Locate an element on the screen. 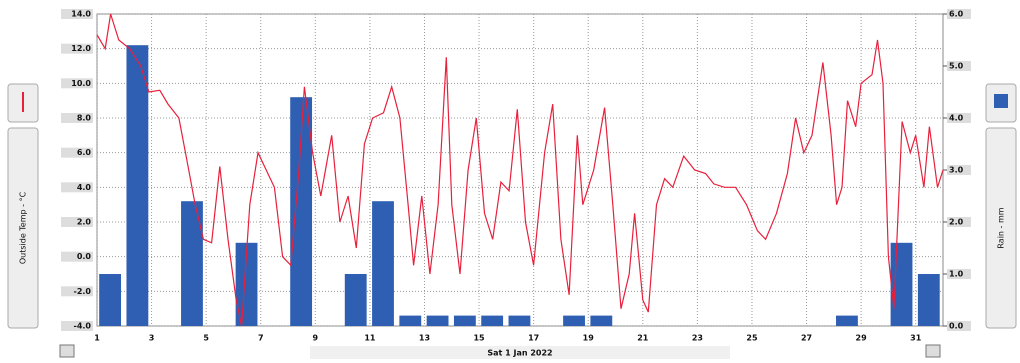  x-tick-label: 3 is located at coordinates (152, 338).